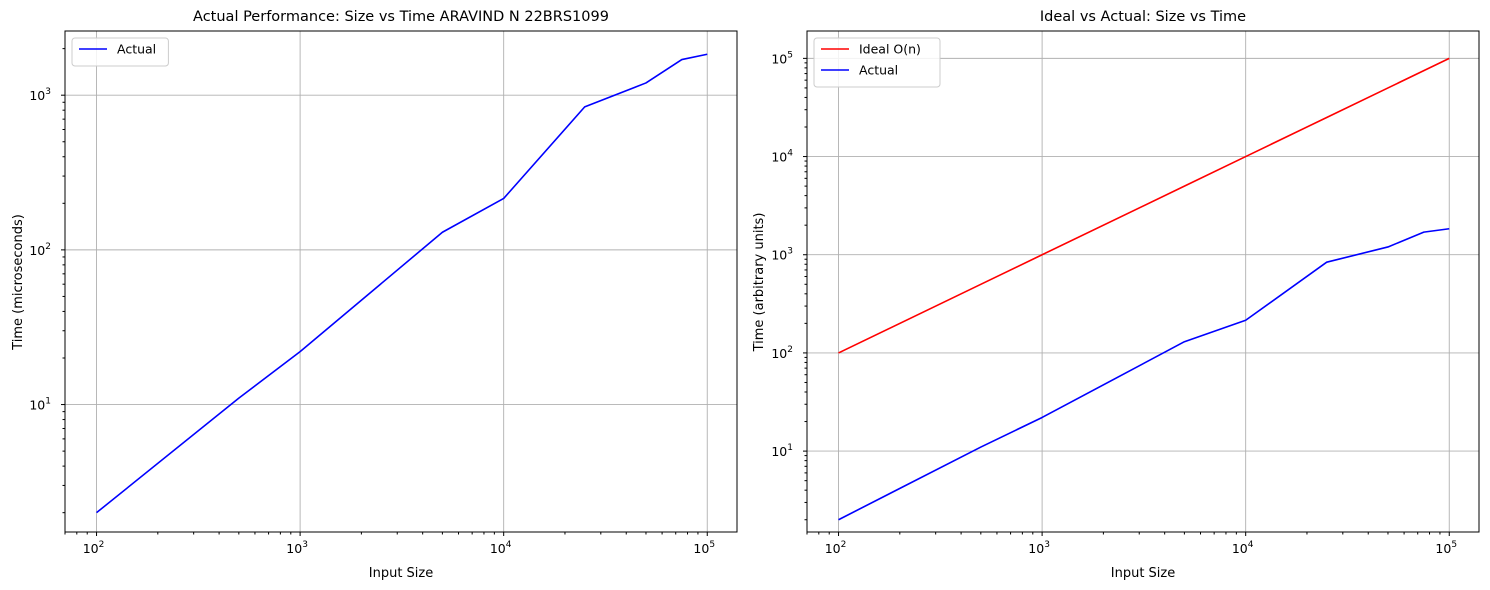 This screenshot has width=1490, height=590. I want to click on y-tick-label: 105, so click(782, 58).